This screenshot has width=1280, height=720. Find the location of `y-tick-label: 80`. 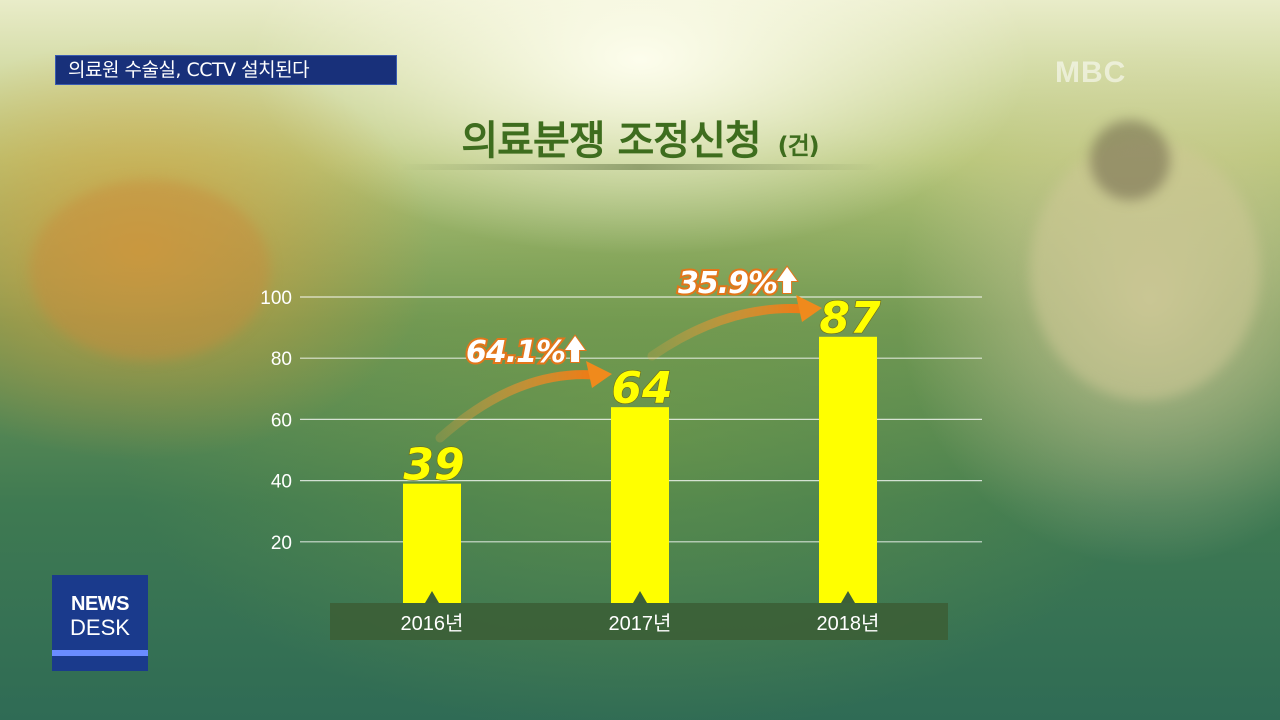

y-tick-label: 80 is located at coordinates (281, 359).